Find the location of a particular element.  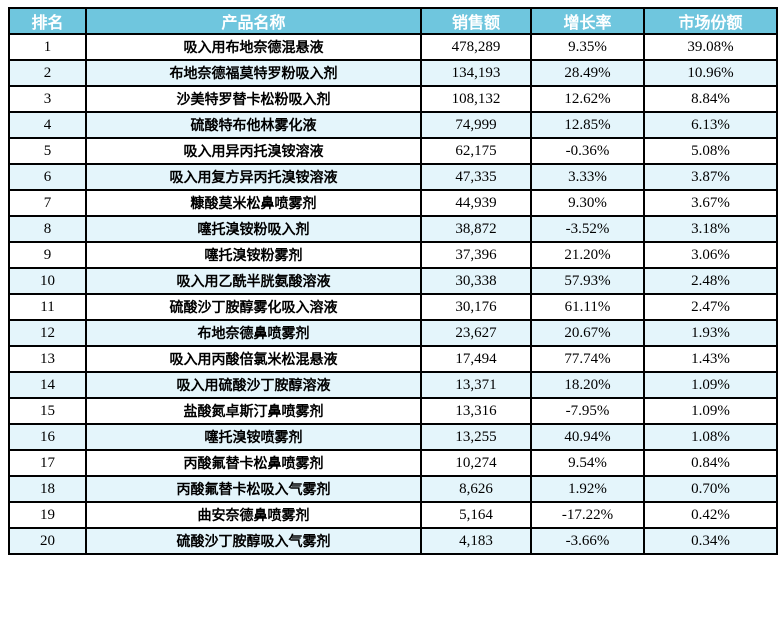

table-row: 4 硫酸特布他林雾化液 74,999 12.85% 6.13% is located at coordinates (393, 125).